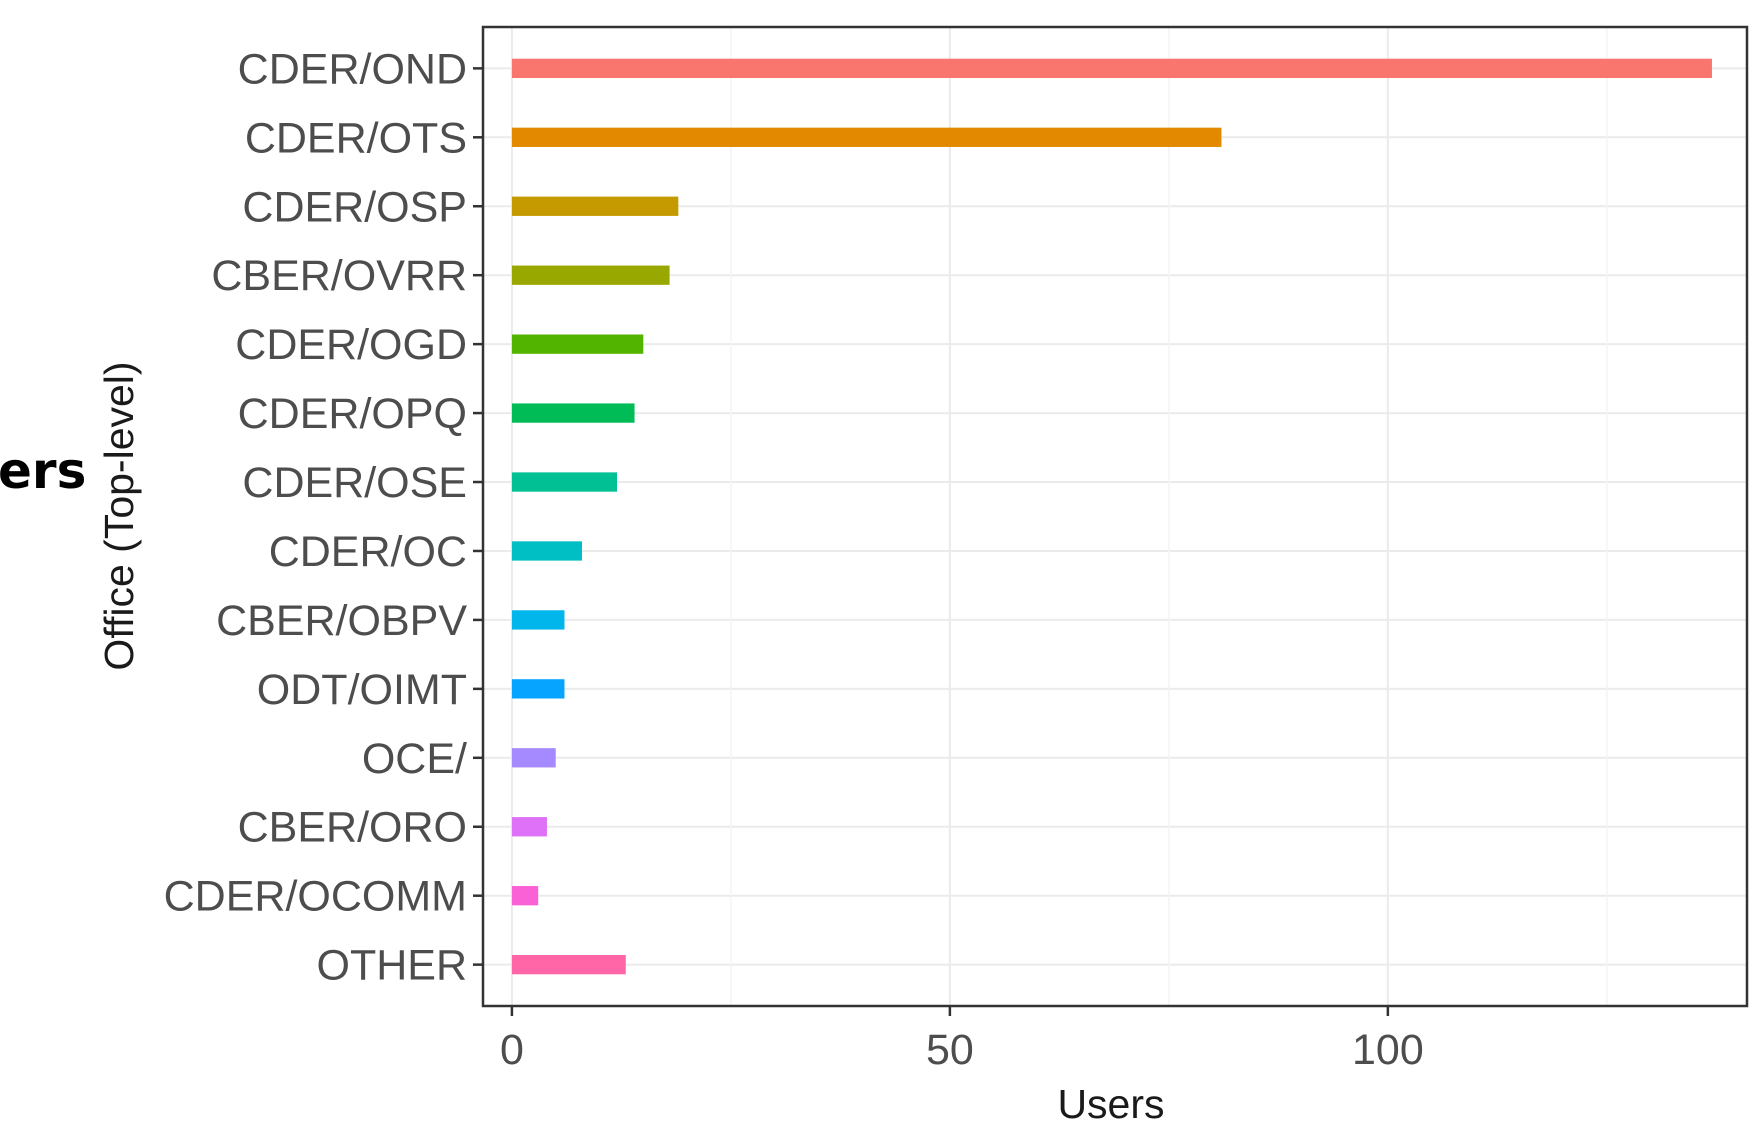 The width and height of the screenshot is (1752, 1123). I want to click on y-tick-label: OCE/, so click(414, 759).